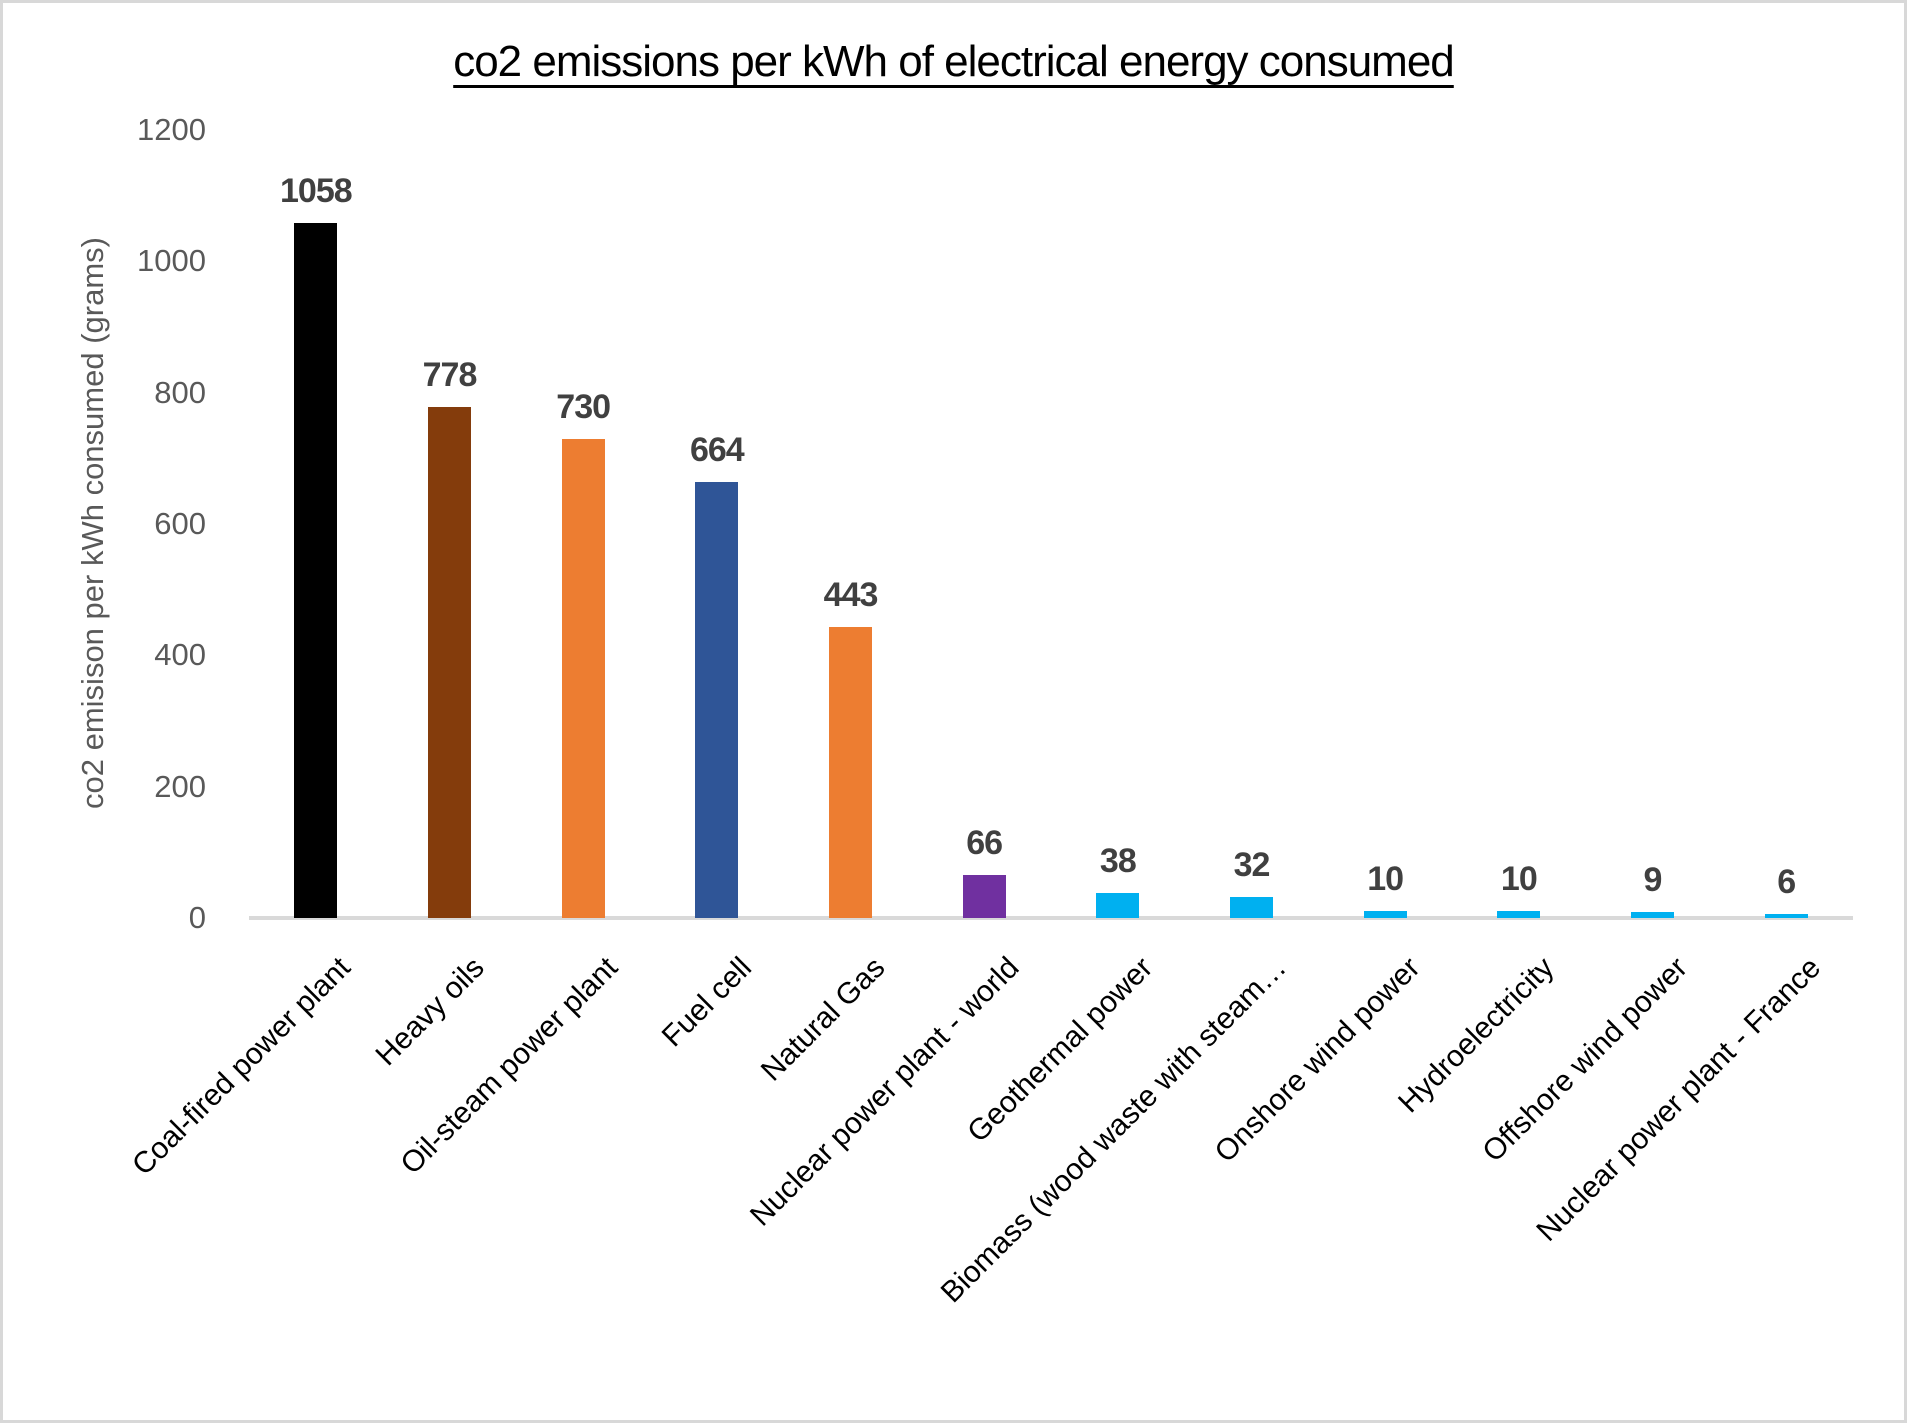  I want to click on x-tick-label: Nuclear power plant - France, so click(1679, 1099).